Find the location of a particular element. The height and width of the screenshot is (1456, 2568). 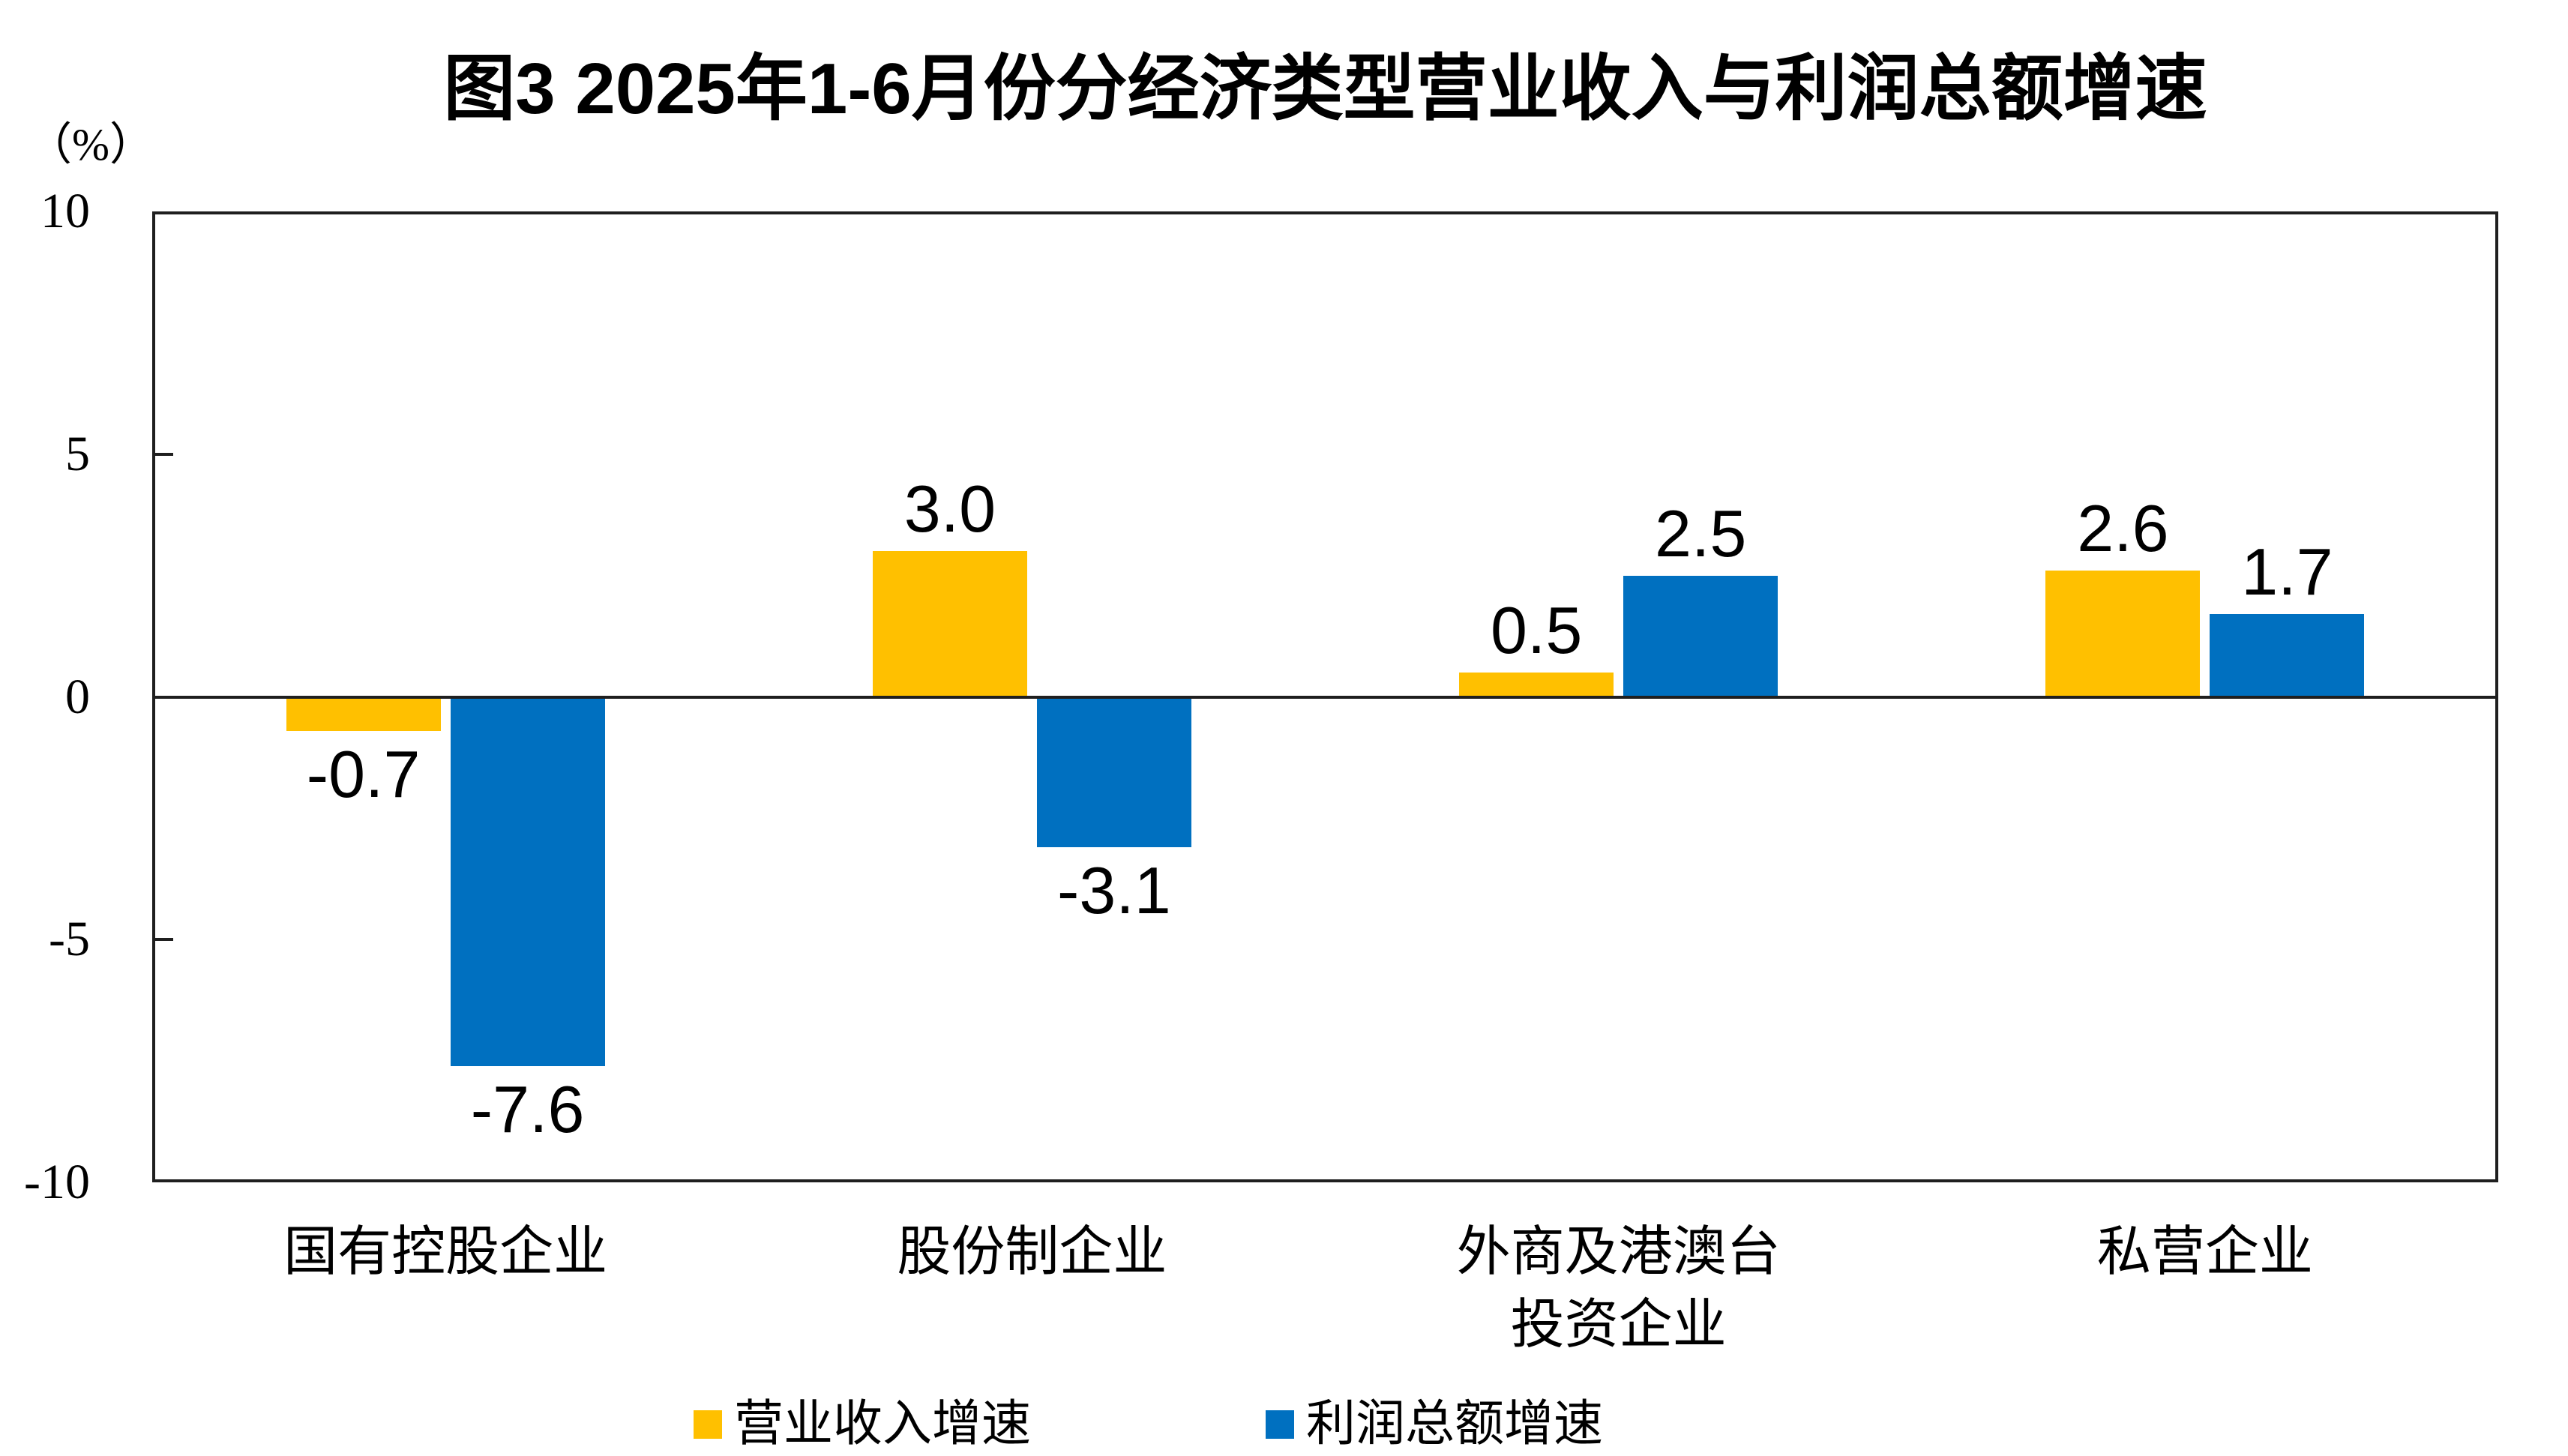

category-label: 股份制企业 is located at coordinates (1032, 1252).